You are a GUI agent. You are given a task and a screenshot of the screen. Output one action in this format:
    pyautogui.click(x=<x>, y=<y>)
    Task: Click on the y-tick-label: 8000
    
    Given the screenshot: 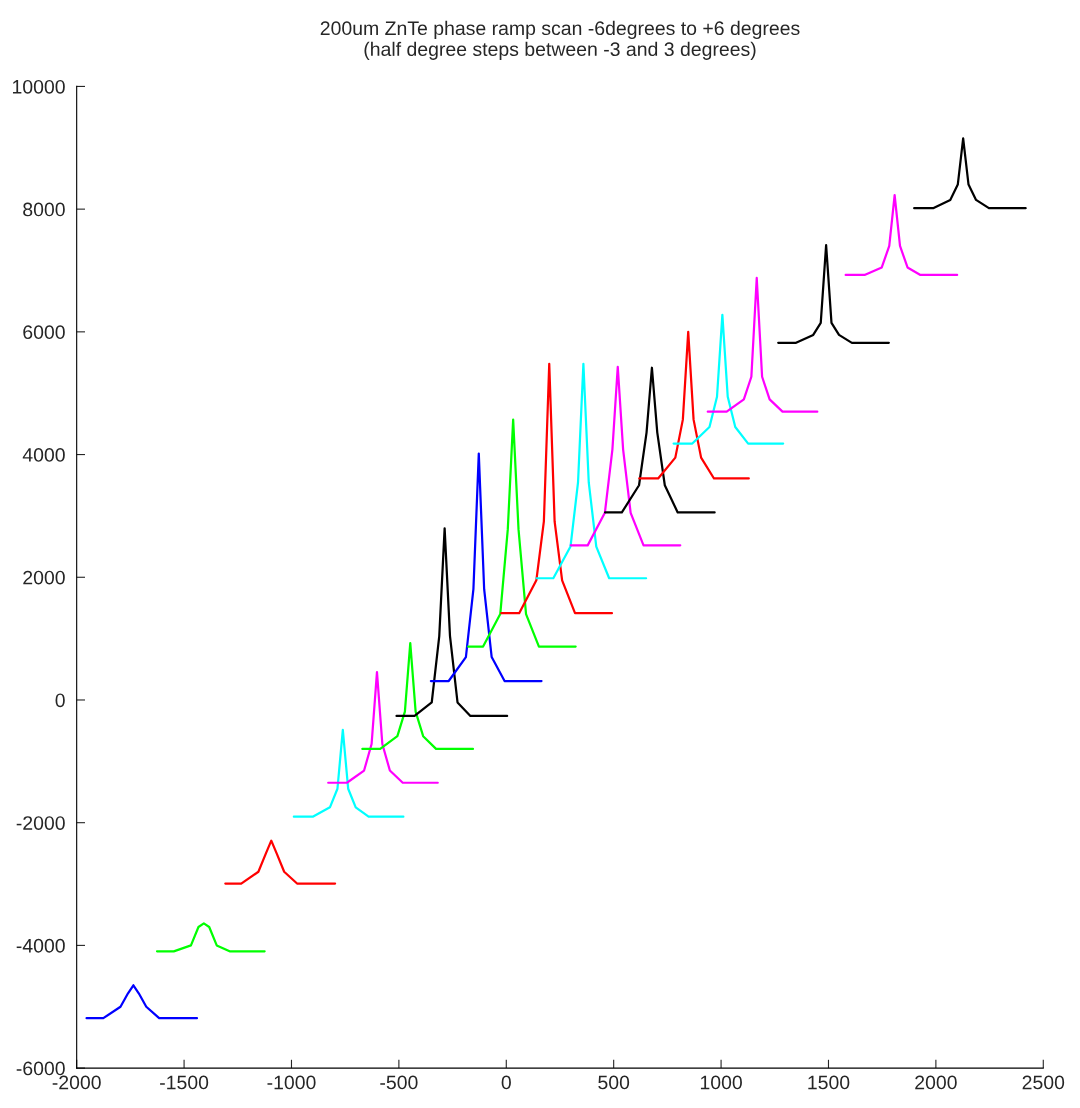 What is the action you would take?
    pyautogui.click(x=44, y=209)
    